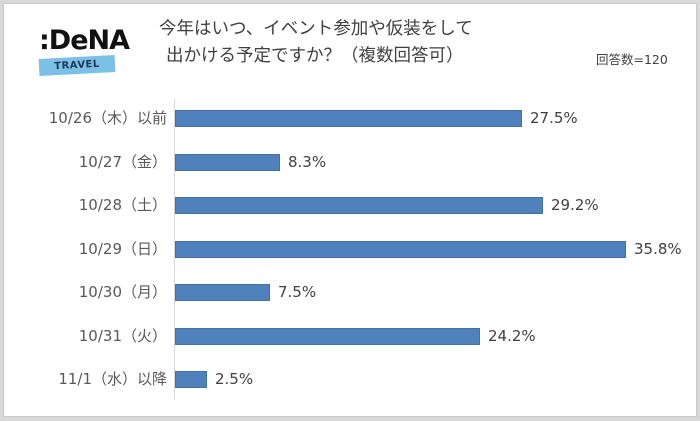  Describe the element at coordinates (107, 118) in the screenshot. I see `category-label: 10/26（木）以前` at that location.